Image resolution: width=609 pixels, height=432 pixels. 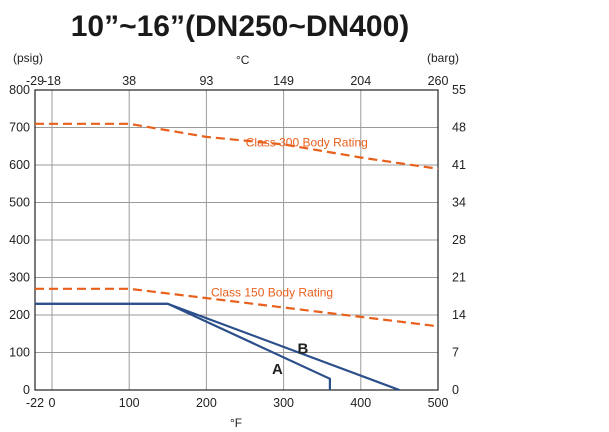 What do you see at coordinates (459, 203) in the screenshot?
I see `y-right-tick-label: 34` at bounding box center [459, 203].